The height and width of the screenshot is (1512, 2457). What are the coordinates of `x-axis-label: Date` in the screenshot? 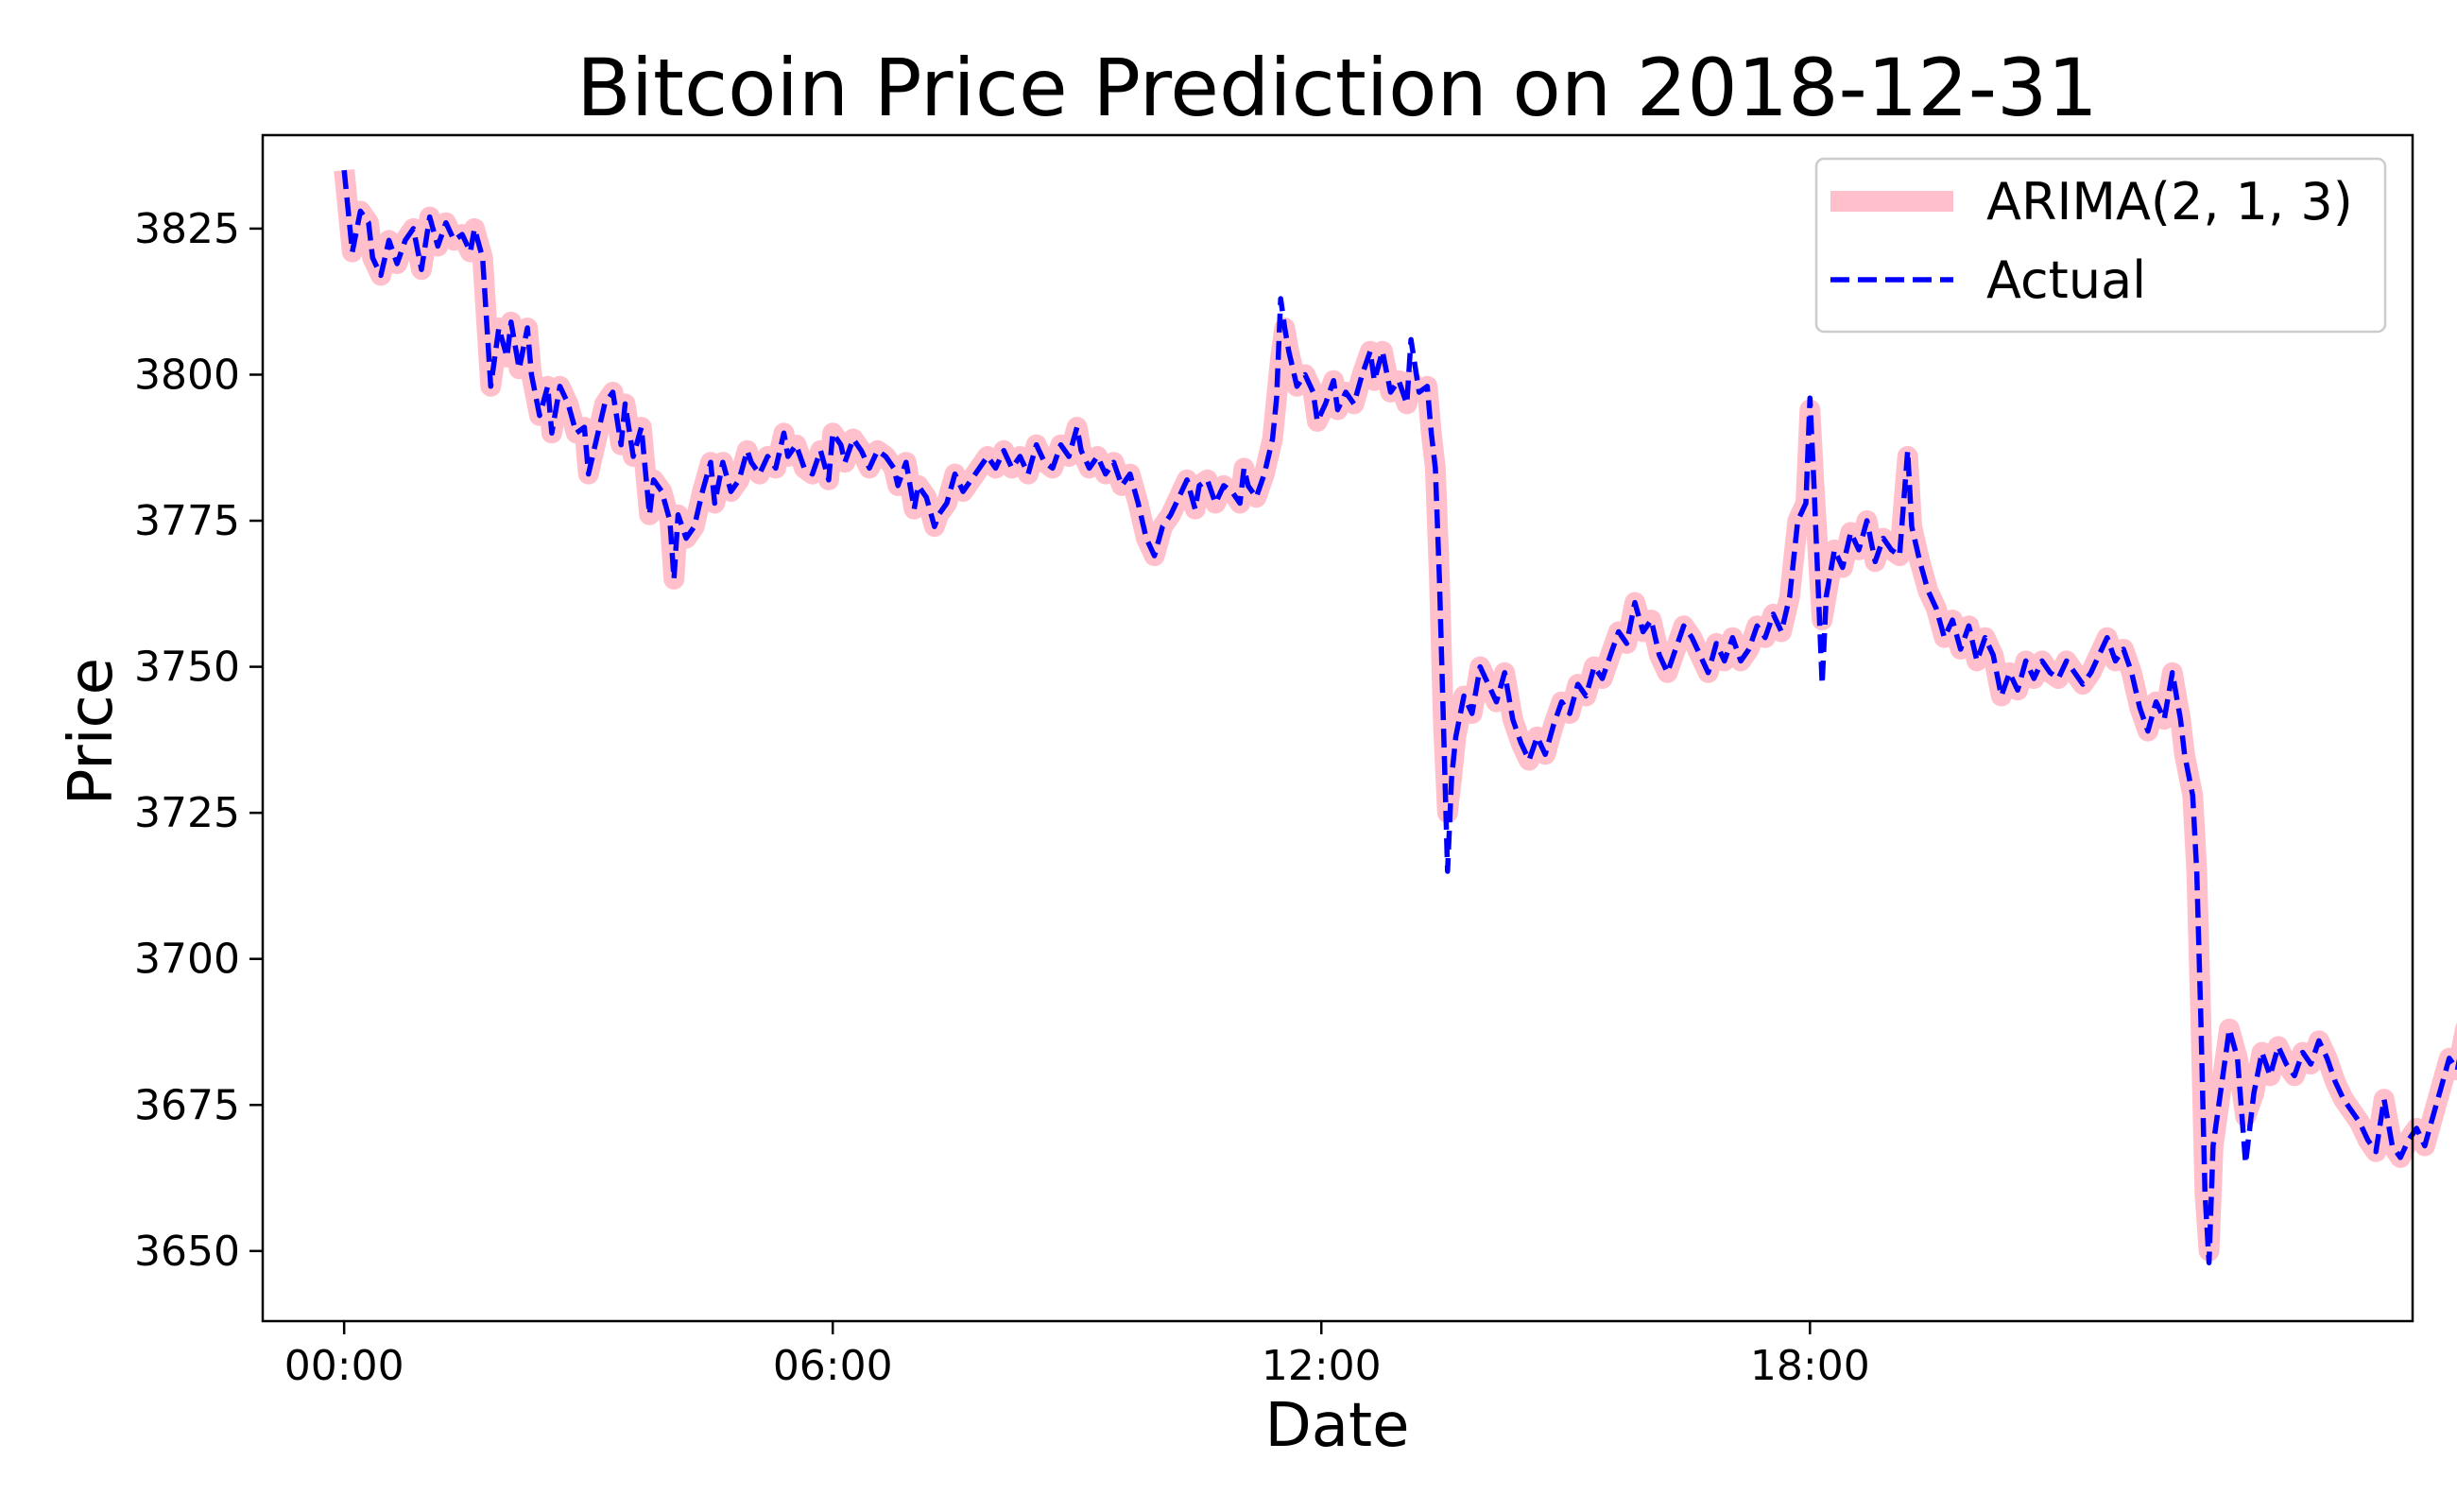 It's located at (1337, 1426).